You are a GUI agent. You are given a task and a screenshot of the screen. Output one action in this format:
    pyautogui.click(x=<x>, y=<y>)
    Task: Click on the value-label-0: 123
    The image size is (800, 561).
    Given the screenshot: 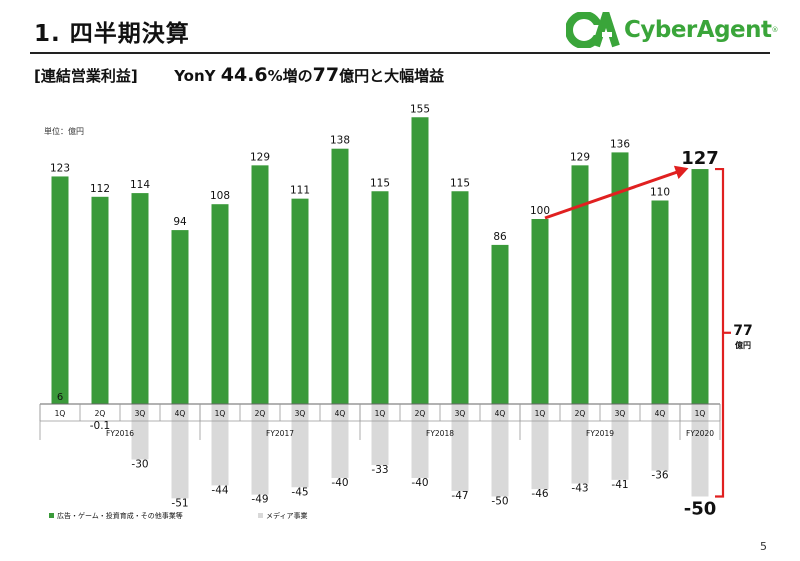 What is the action you would take?
    pyautogui.click(x=60, y=168)
    